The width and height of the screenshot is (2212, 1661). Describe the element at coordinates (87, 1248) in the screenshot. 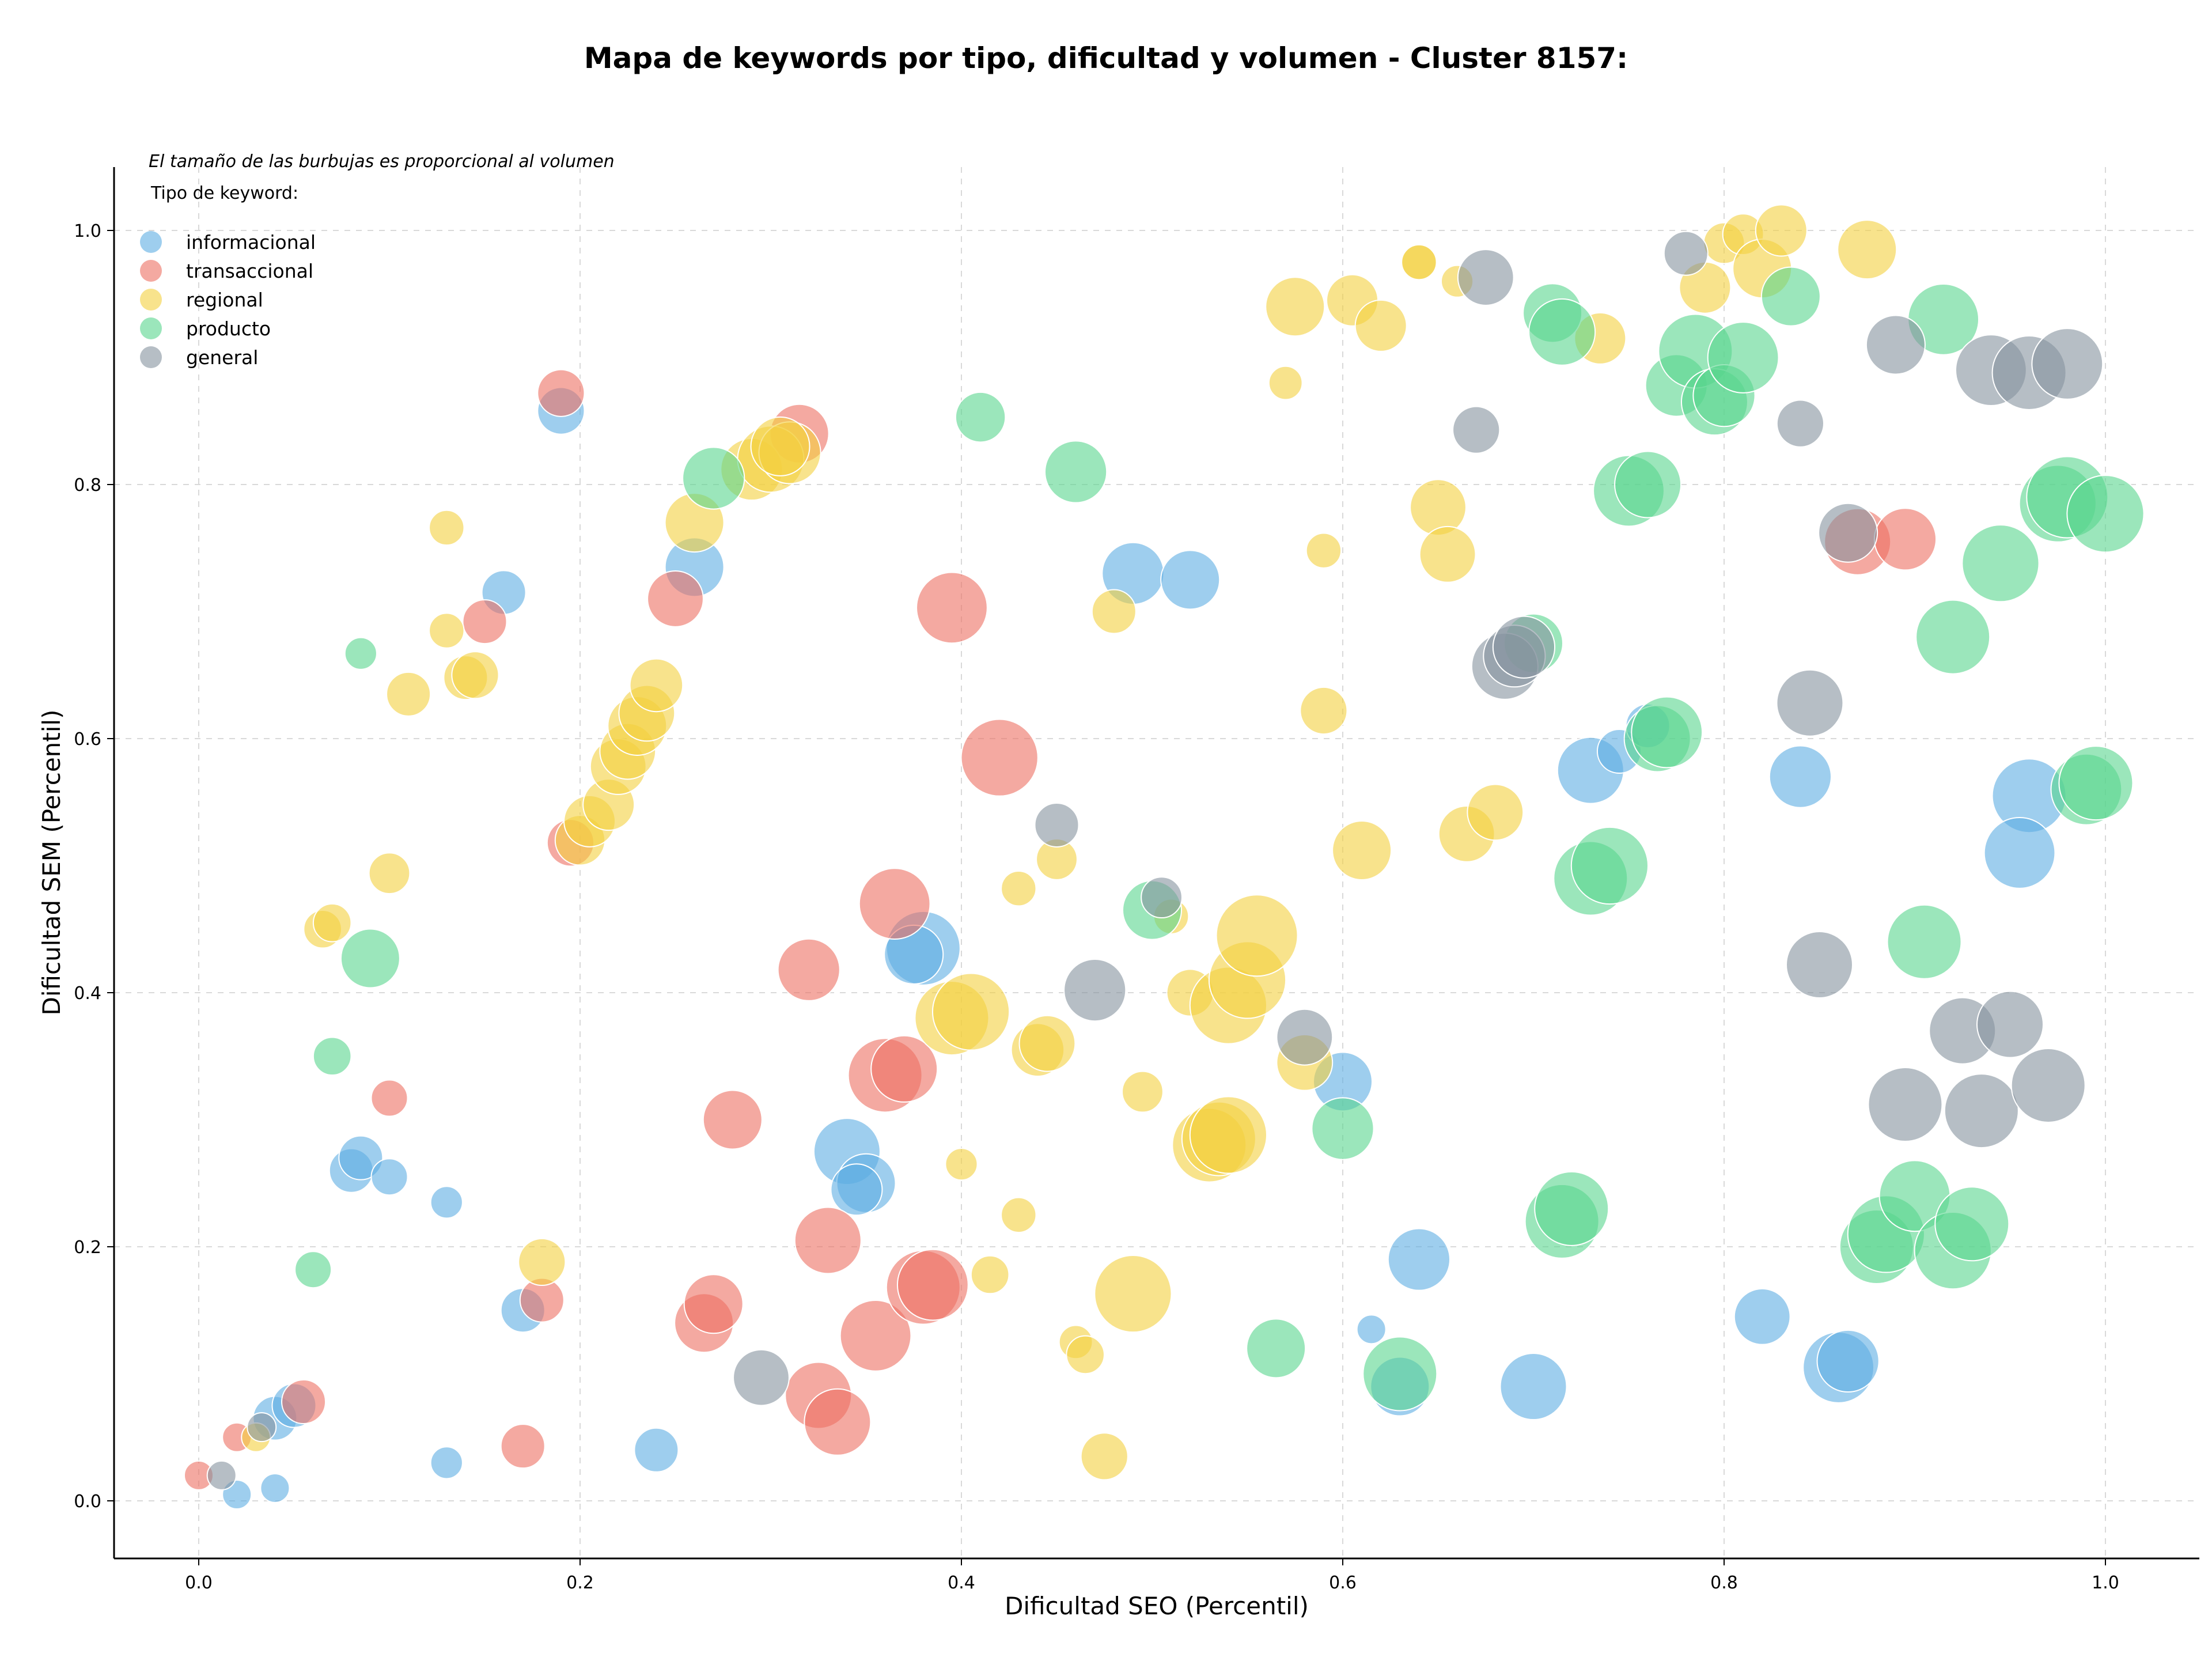

I see `y-tick-label: 0.2` at that location.